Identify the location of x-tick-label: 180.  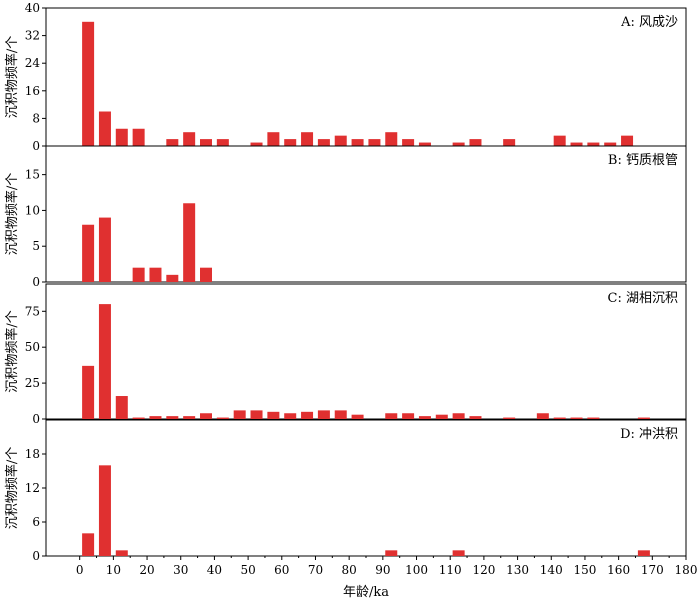
(686, 570).